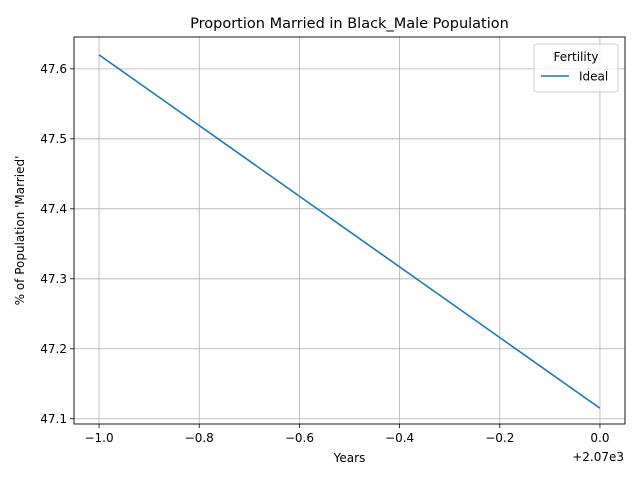 The height and width of the screenshot is (480, 640). I want to click on x-tick-label: −0.2, so click(499, 438).